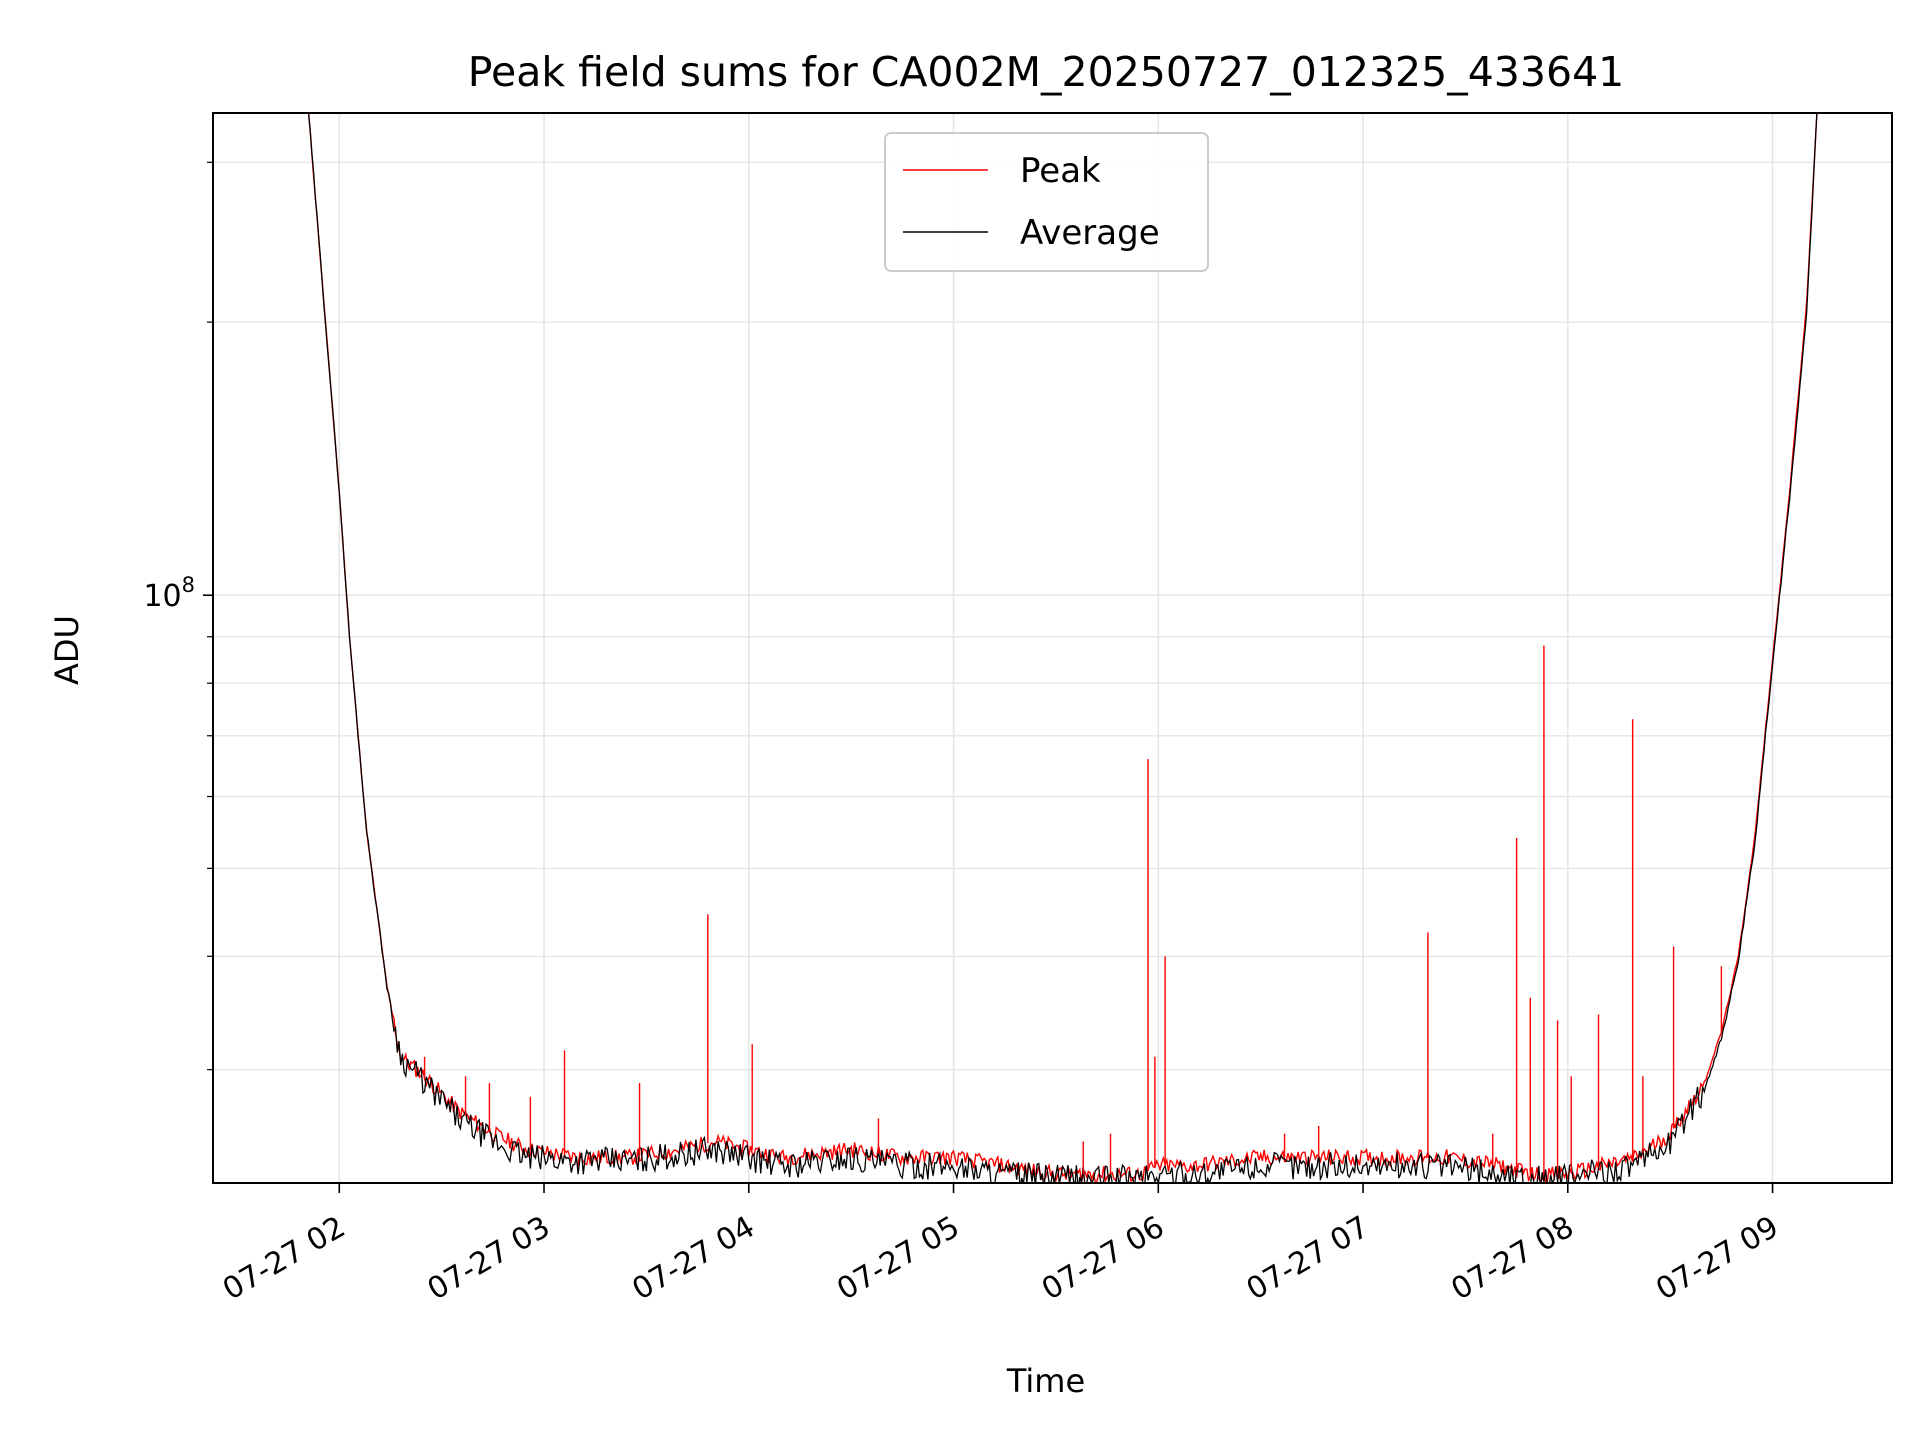 The width and height of the screenshot is (1920, 1440). Describe the element at coordinates (1060, 171) in the screenshot. I see `legend-label-peak: Peak` at that location.